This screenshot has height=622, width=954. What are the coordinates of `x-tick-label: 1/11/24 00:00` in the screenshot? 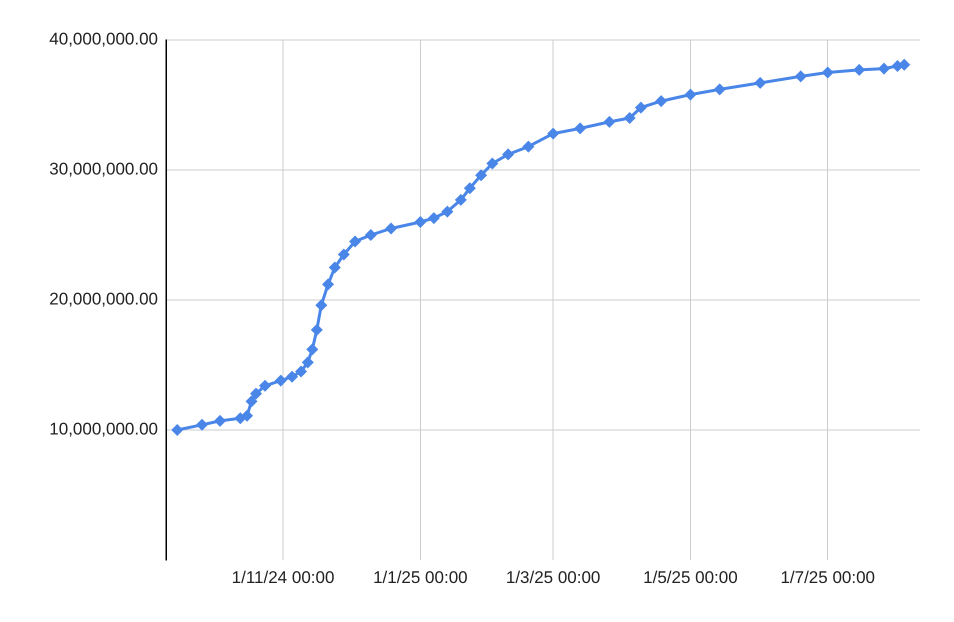 It's located at (283, 577).